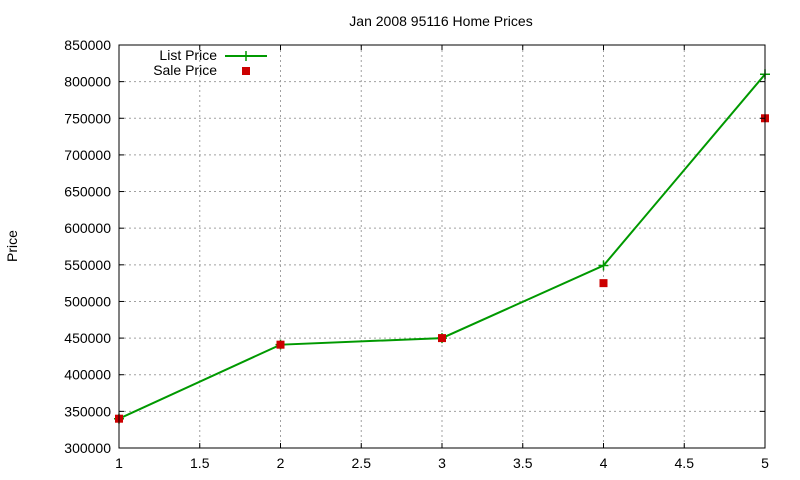 This screenshot has width=800, height=480. I want to click on legend: List Price Sale Price, so click(210, 62).